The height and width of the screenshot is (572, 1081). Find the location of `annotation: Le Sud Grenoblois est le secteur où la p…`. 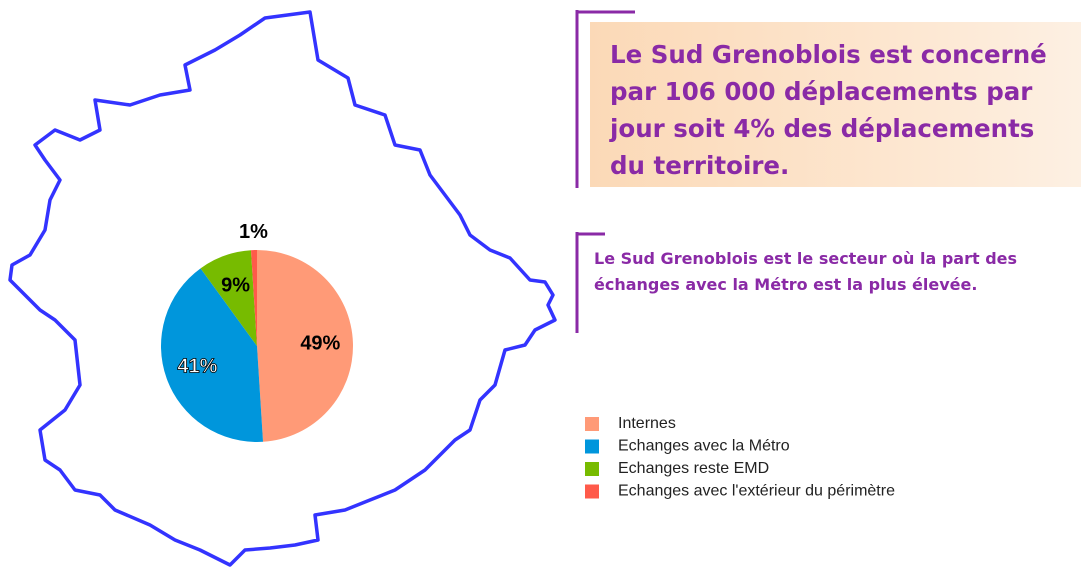

annotation: Le Sud Grenoblois est le secteur où la p… is located at coordinates (806, 271).